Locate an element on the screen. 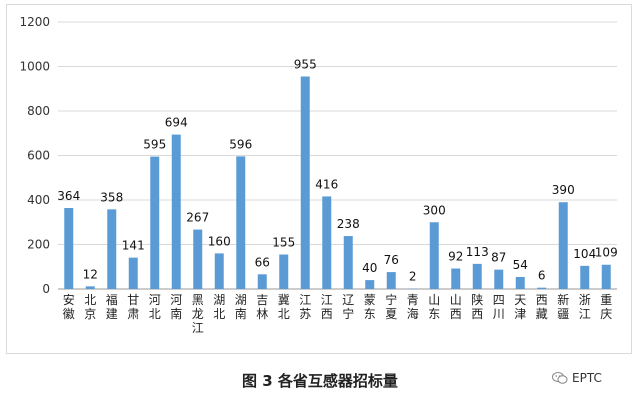 The width and height of the screenshot is (640, 403). data-label: 113 is located at coordinates (477, 252).